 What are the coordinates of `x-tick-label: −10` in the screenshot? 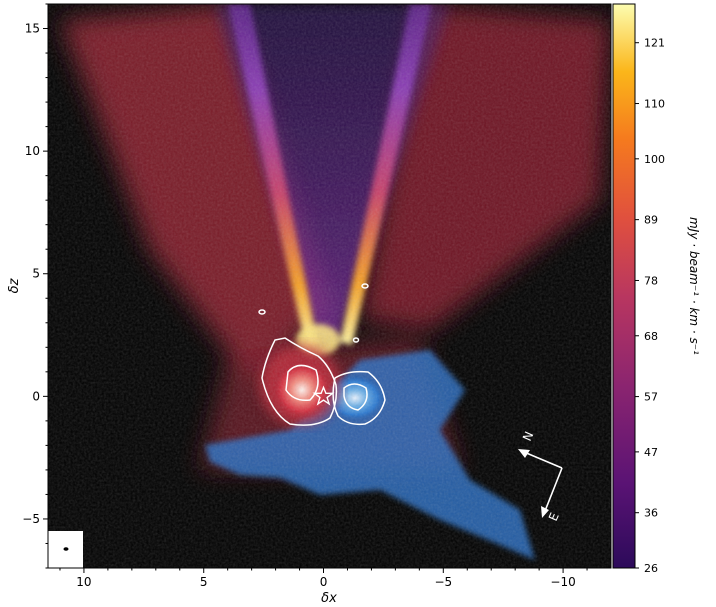 It's located at (562, 582).